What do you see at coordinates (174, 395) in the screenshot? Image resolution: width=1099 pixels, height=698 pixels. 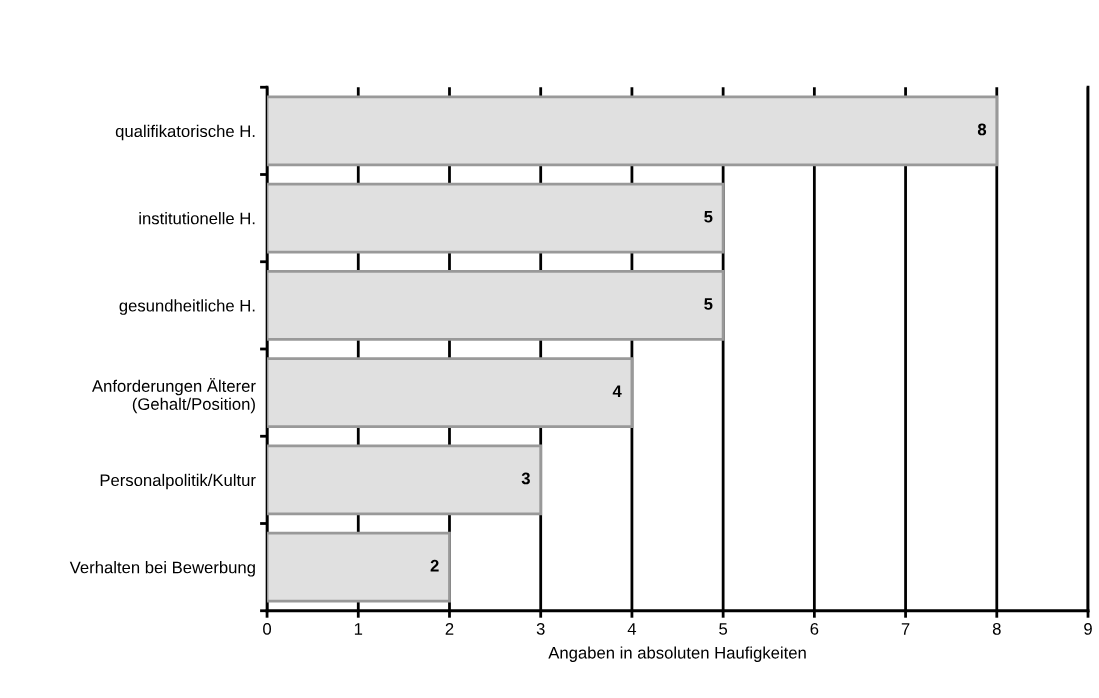 I see `y-tick-label: Anforderungen Älterer (Gehalt/Position)` at bounding box center [174, 395].